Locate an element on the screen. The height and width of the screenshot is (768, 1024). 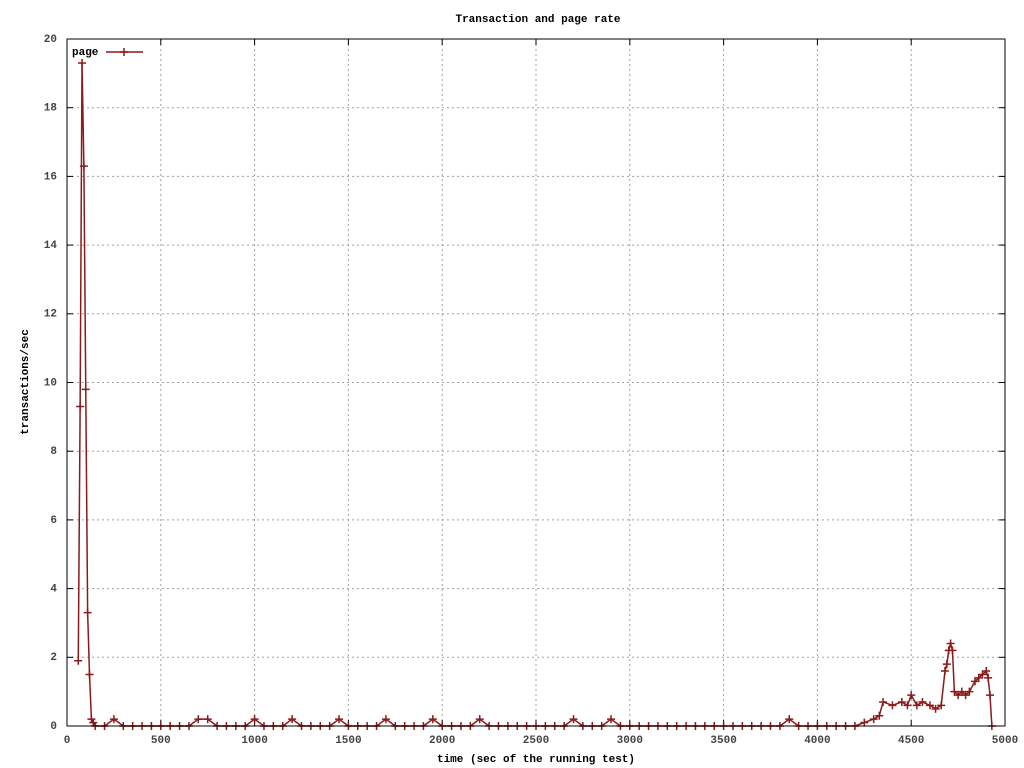
x-tick-label: 2000 is located at coordinates (442, 741).